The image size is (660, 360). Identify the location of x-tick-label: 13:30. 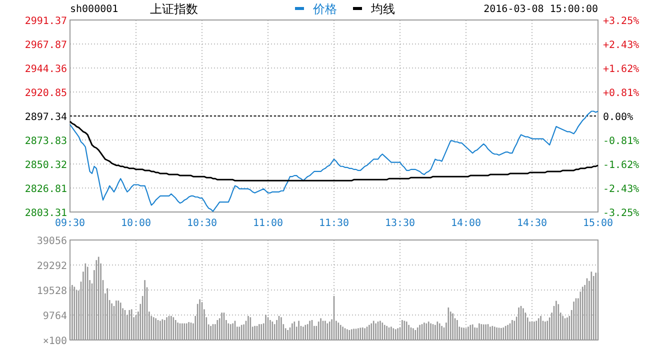
(400, 223).